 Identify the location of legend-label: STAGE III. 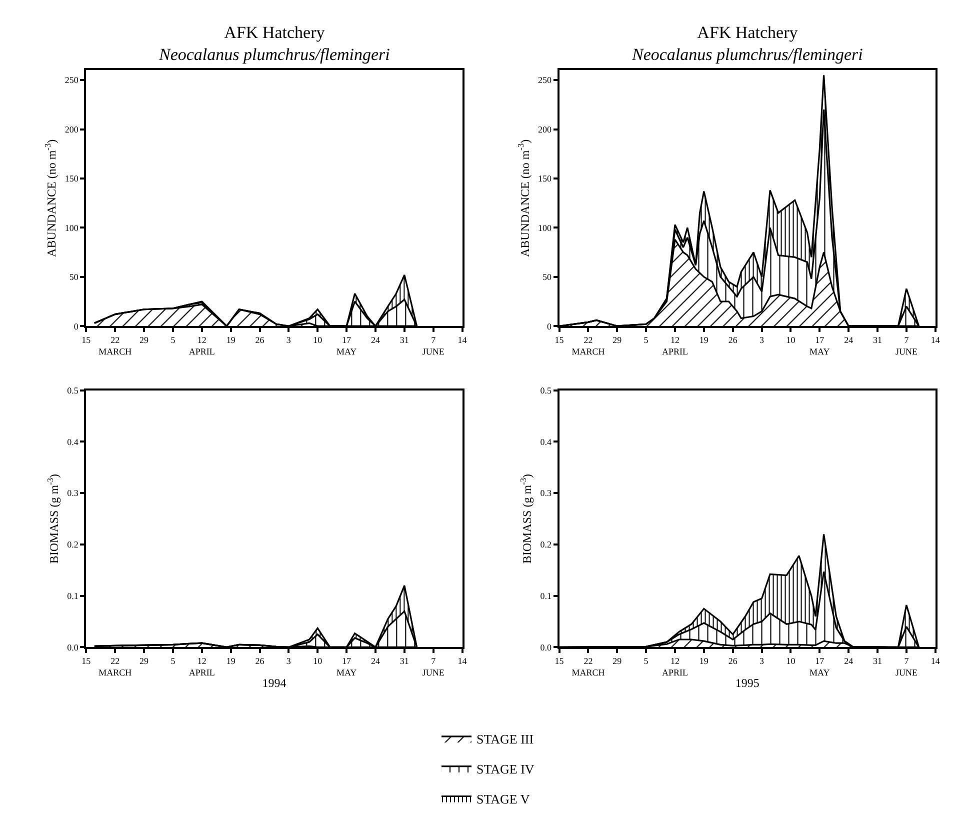
(505, 739).